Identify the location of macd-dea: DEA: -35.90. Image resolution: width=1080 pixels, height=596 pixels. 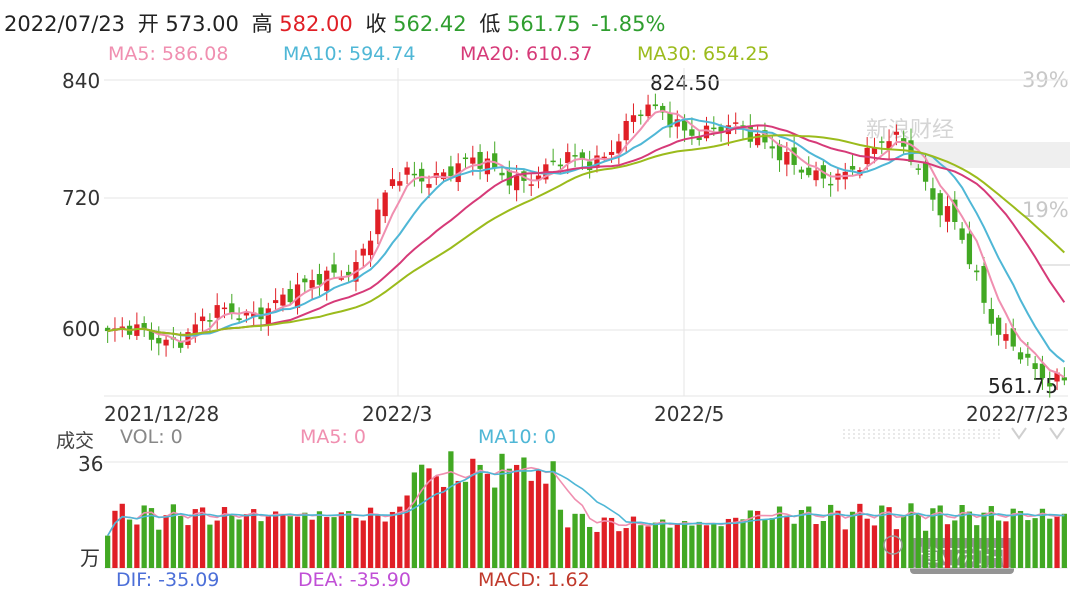
(354, 580).